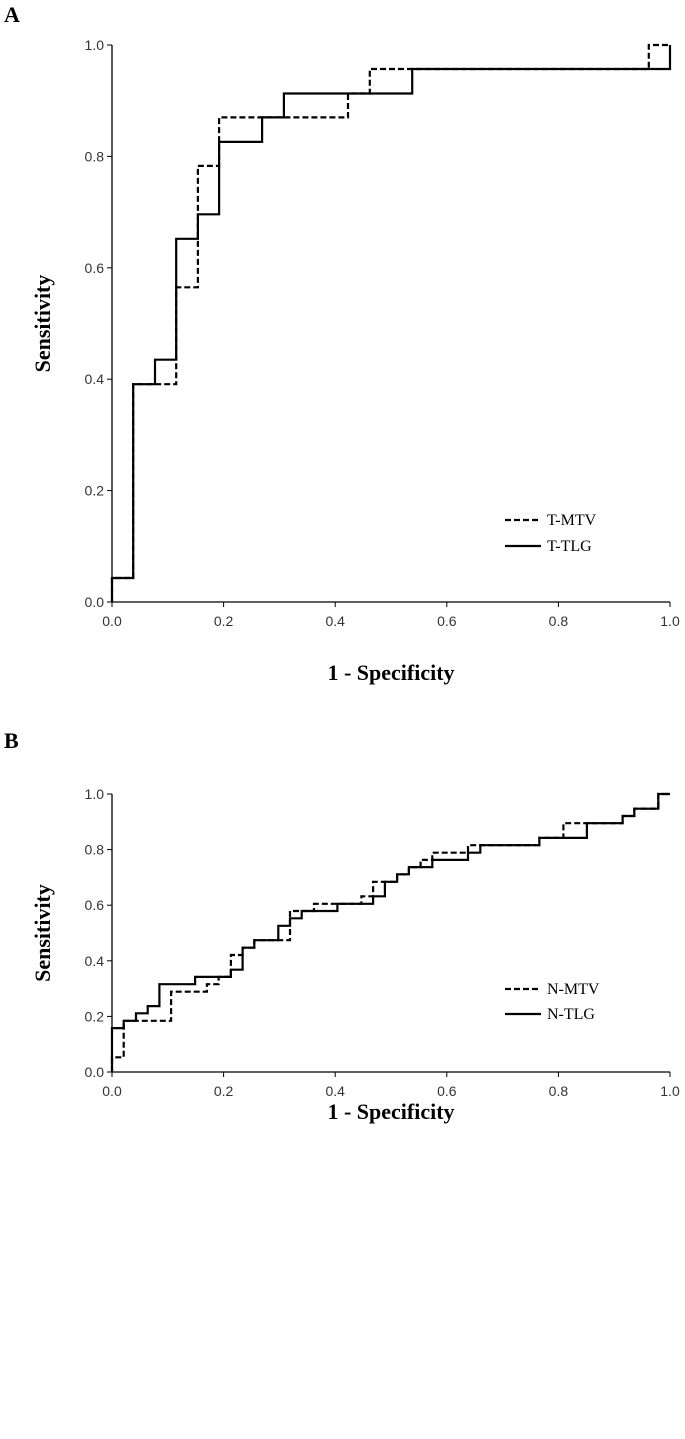 The height and width of the screenshot is (1439, 685). Describe the element at coordinates (224, 1091) in the screenshot. I see `chart-b-x-tick-label: 0.2` at that location.